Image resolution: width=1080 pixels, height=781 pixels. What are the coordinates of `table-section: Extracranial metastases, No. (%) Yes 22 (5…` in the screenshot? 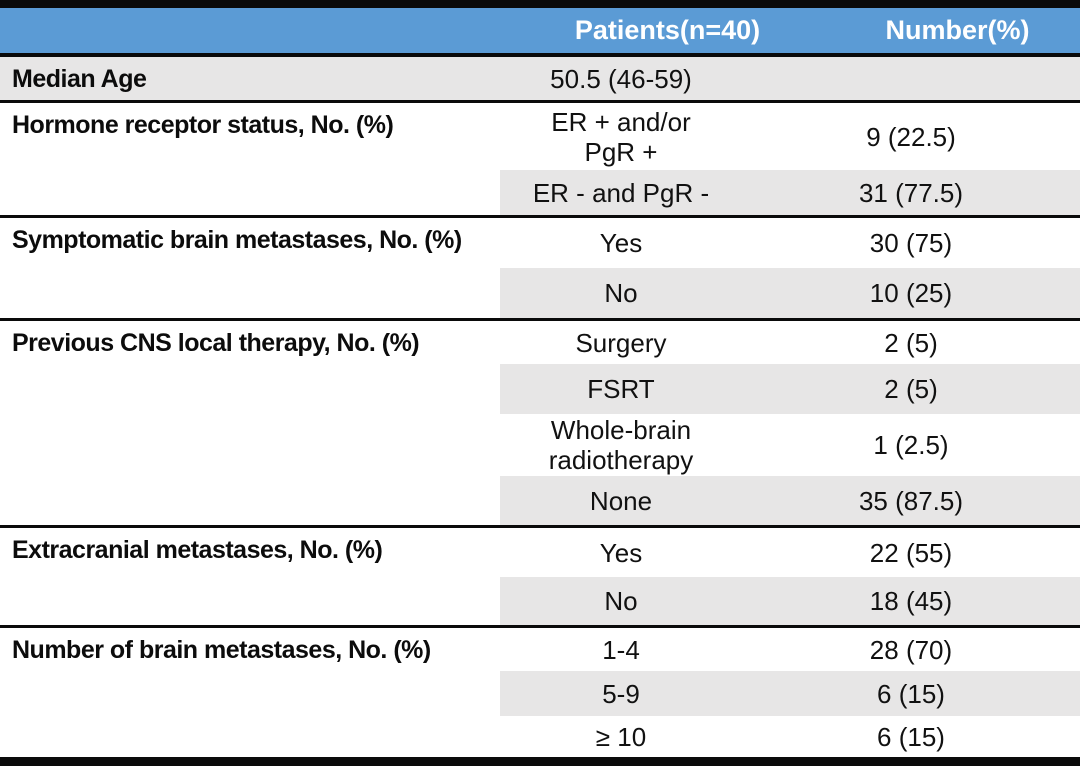 It's located at (540, 578).